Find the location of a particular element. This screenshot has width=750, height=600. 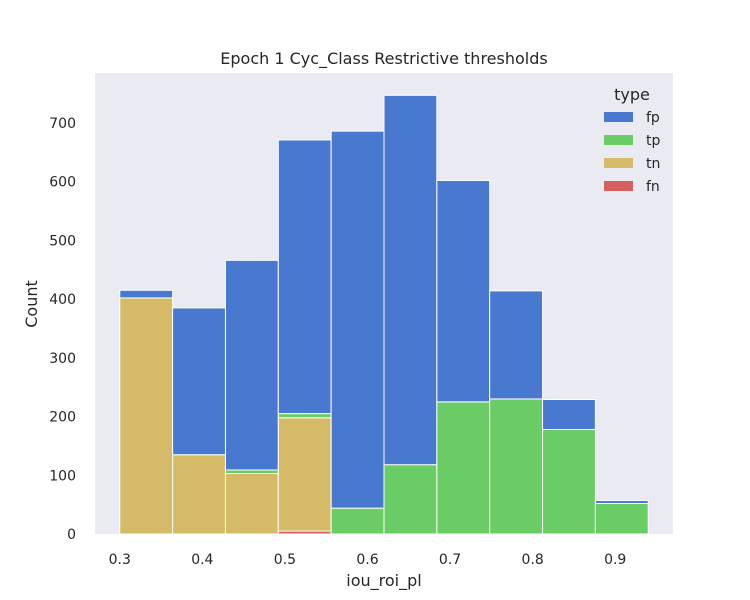

y-axis-label: Count is located at coordinates (31, 304).